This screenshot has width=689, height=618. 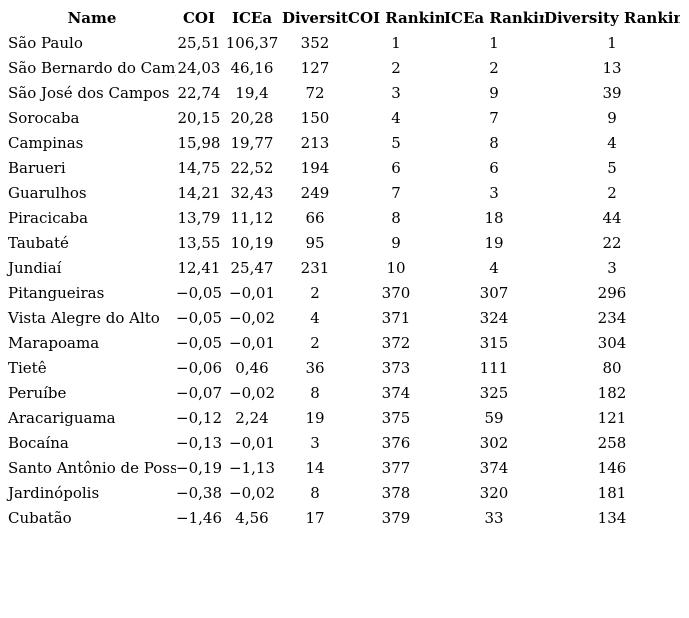 What do you see at coordinates (54, 342) in the screenshot?
I see `city-name-cell: Marapoama` at bounding box center [54, 342].